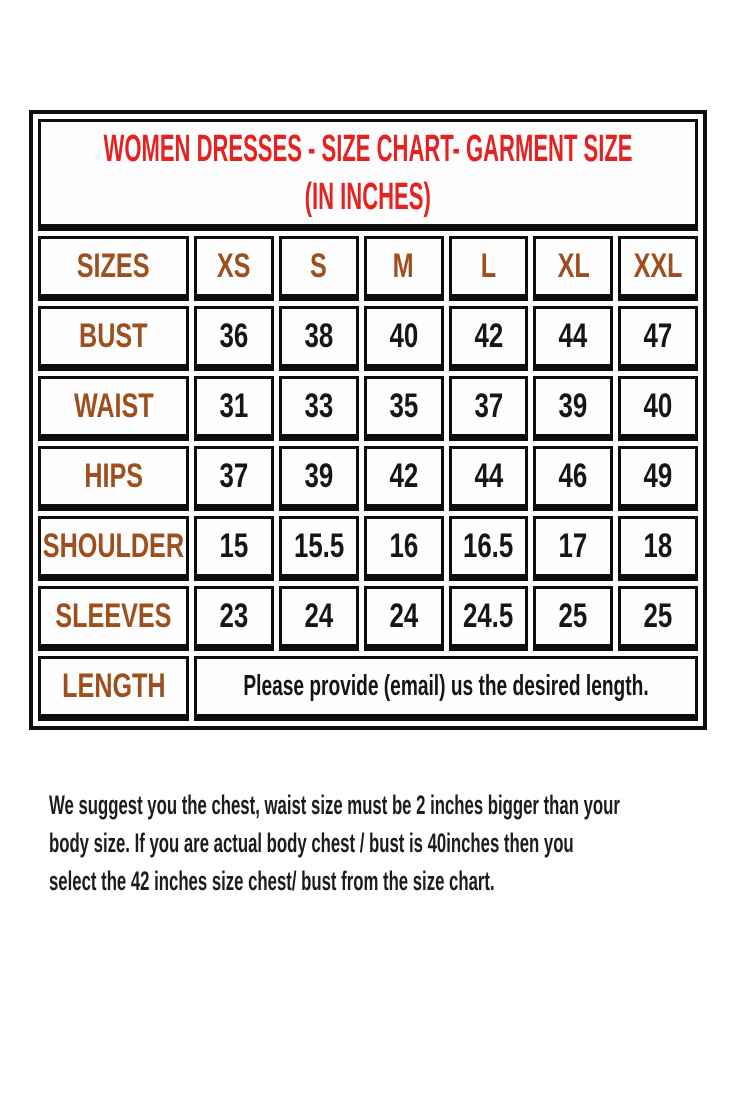 This screenshot has height=1100, width=733. What do you see at coordinates (368, 478) in the screenshot?
I see `table-row-hips: HIPS 37 39 42 44 46 49` at bounding box center [368, 478].